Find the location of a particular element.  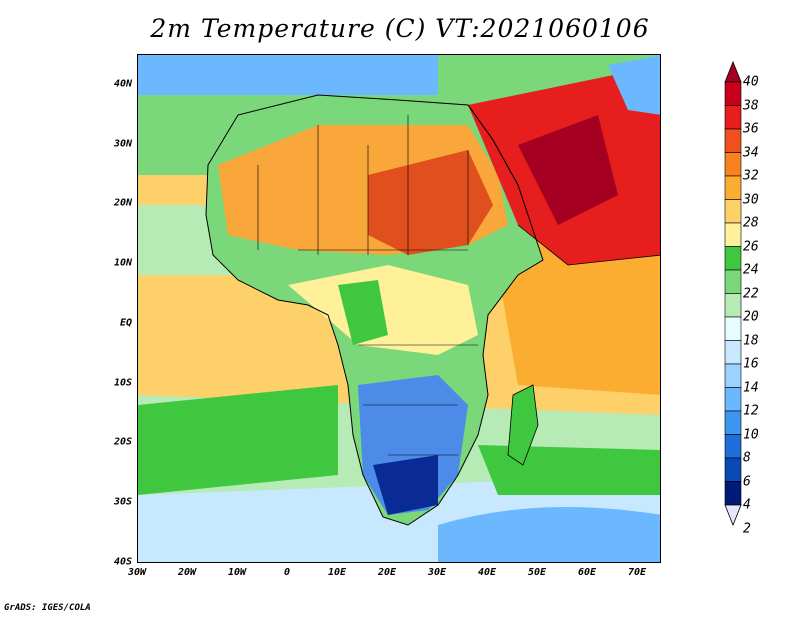

lon-label-0: 0 is located at coordinates (287, 572).